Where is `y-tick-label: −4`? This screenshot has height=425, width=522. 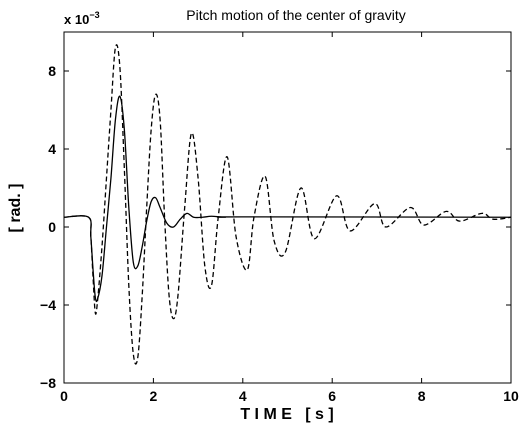 y-tick-label: −4 is located at coordinates (48, 305).